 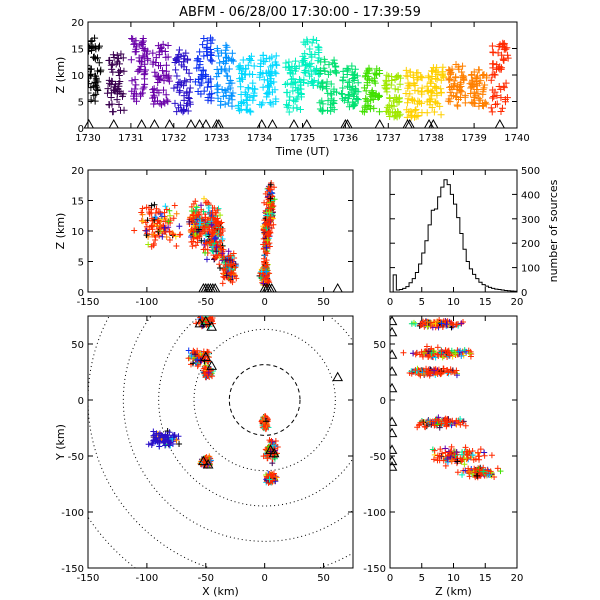 I want to click on figure-title: ABFM - 06/28/00 17:30:00 - 17:39:59, so click(x=300, y=12).